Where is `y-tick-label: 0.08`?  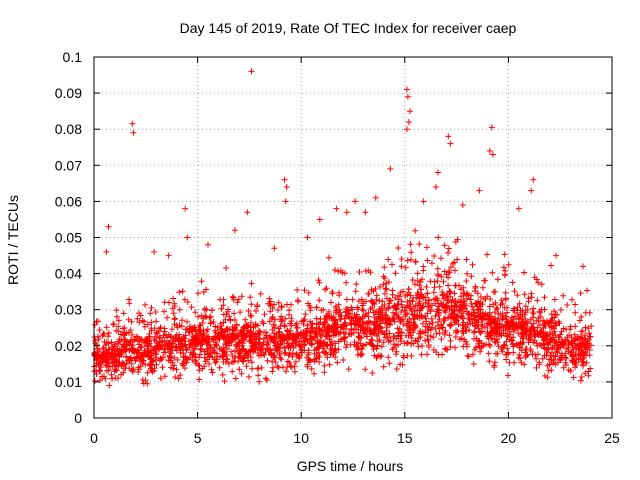
y-tick-label: 0.08 is located at coordinates (68, 129).